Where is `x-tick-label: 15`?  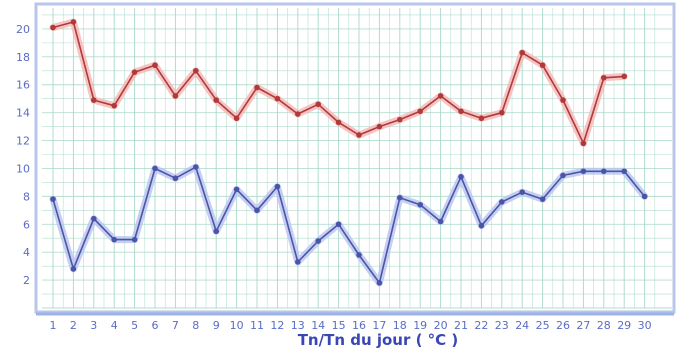 x-tick-label: 15 is located at coordinates (339, 325).